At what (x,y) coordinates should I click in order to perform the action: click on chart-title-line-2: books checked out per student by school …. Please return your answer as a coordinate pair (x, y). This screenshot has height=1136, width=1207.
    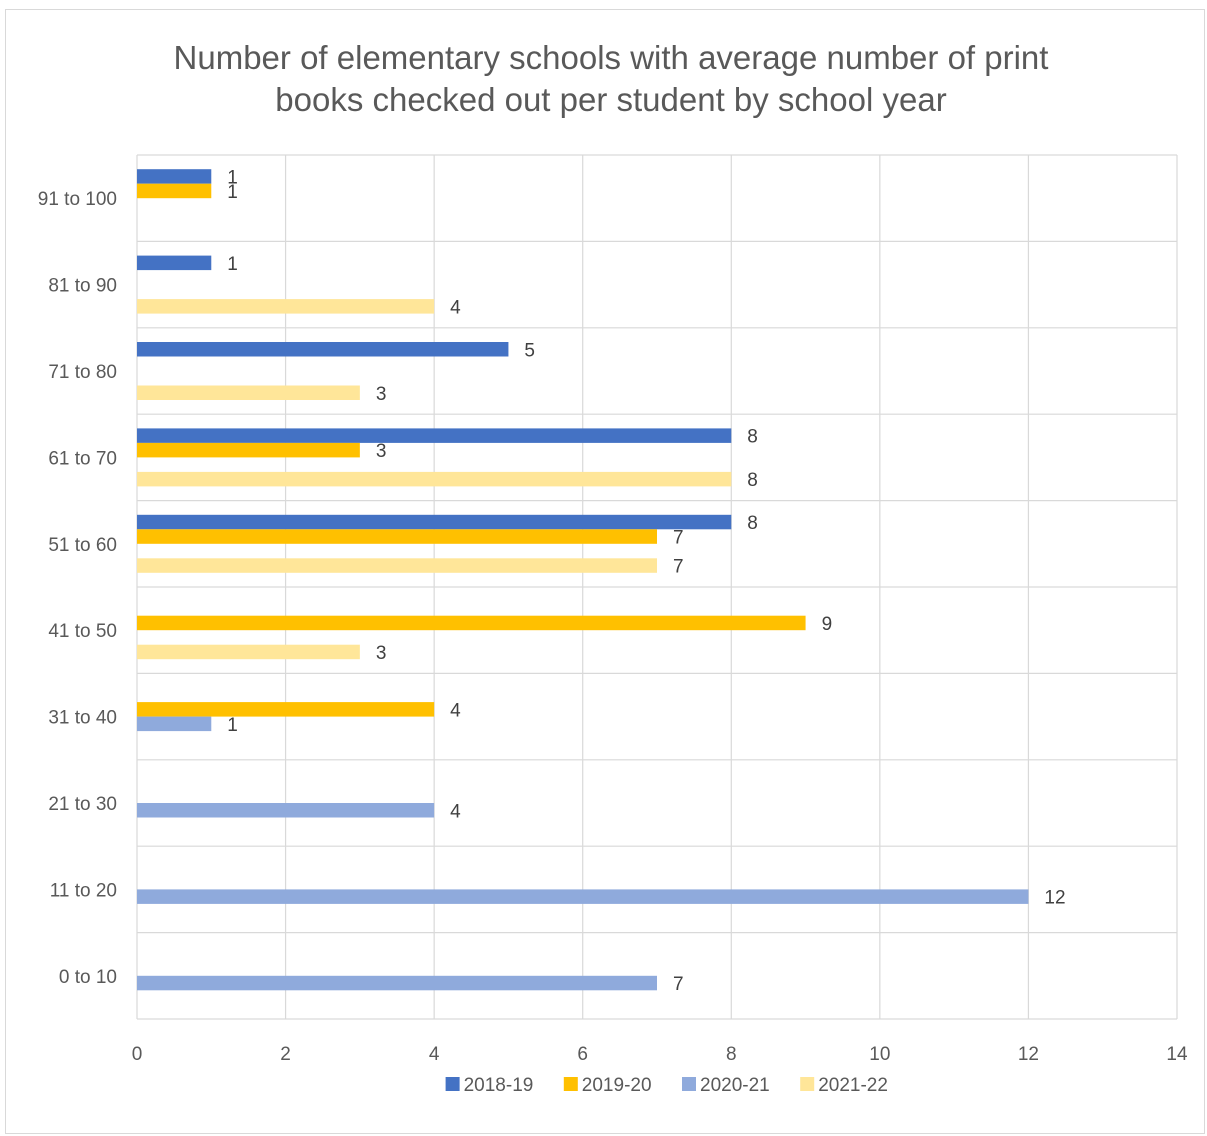
    Looking at the image, I should click on (610, 99).